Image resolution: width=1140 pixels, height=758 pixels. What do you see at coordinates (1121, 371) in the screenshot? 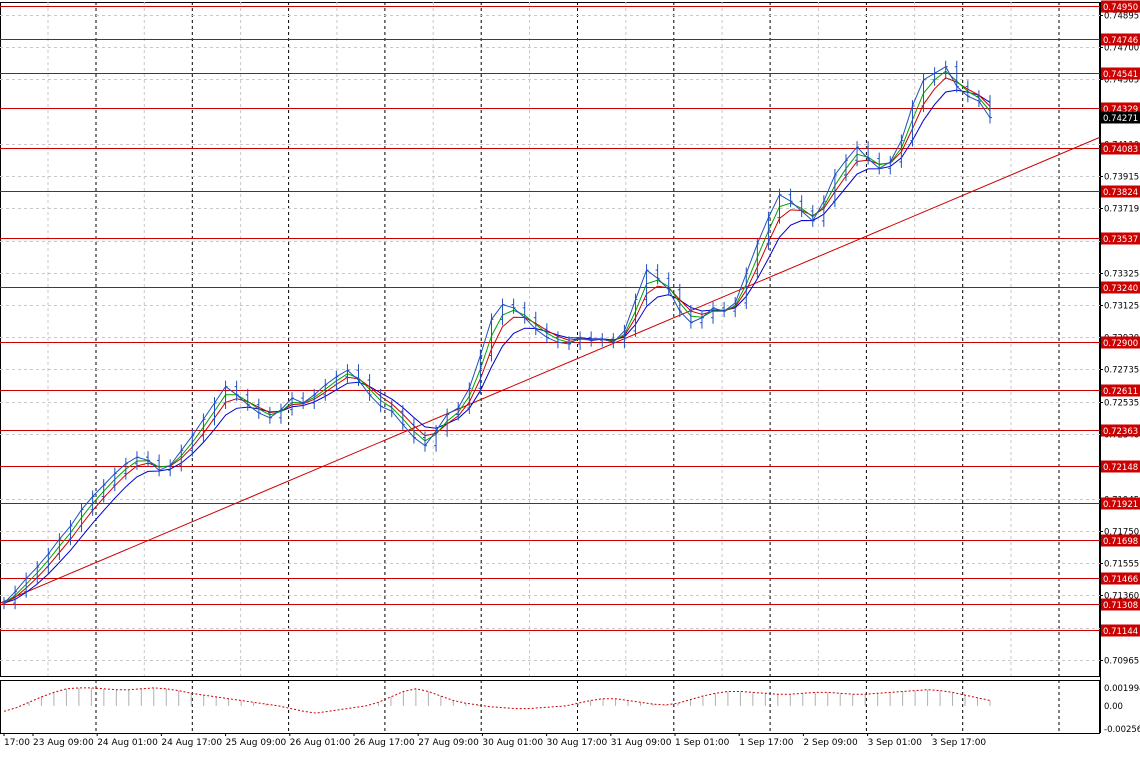
I see `y-tick-label: 0.72735` at bounding box center [1121, 371].